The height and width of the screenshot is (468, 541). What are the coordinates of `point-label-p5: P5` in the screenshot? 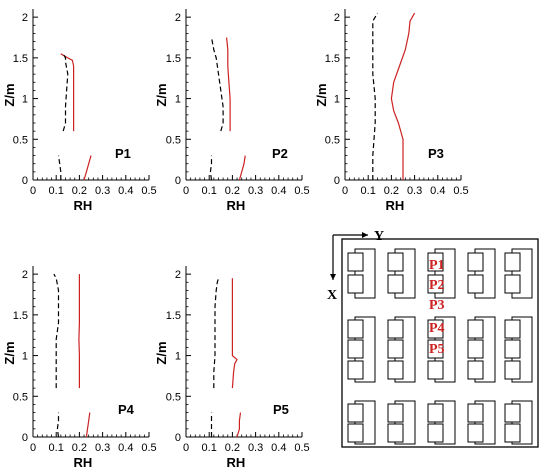 It's located at (437, 349).